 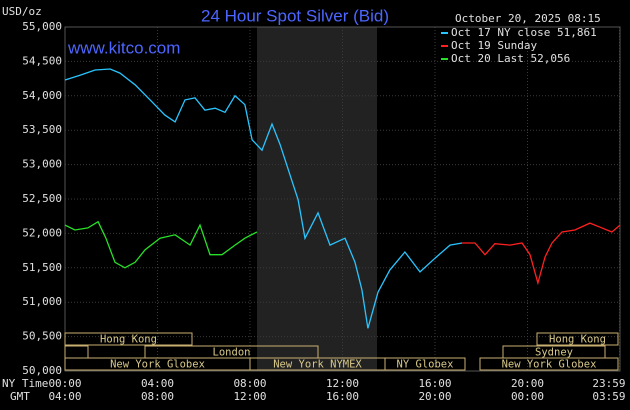 What do you see at coordinates (157, 383) in the screenshot?
I see `x-tick-label: 04:00` at bounding box center [157, 383].